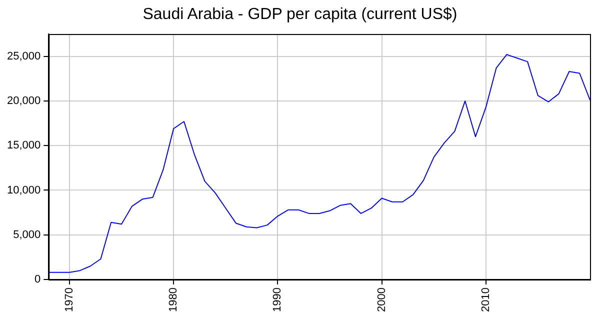 The height and width of the screenshot is (315, 600). I want to click on x-tick-label: 2010, so click(486, 300).